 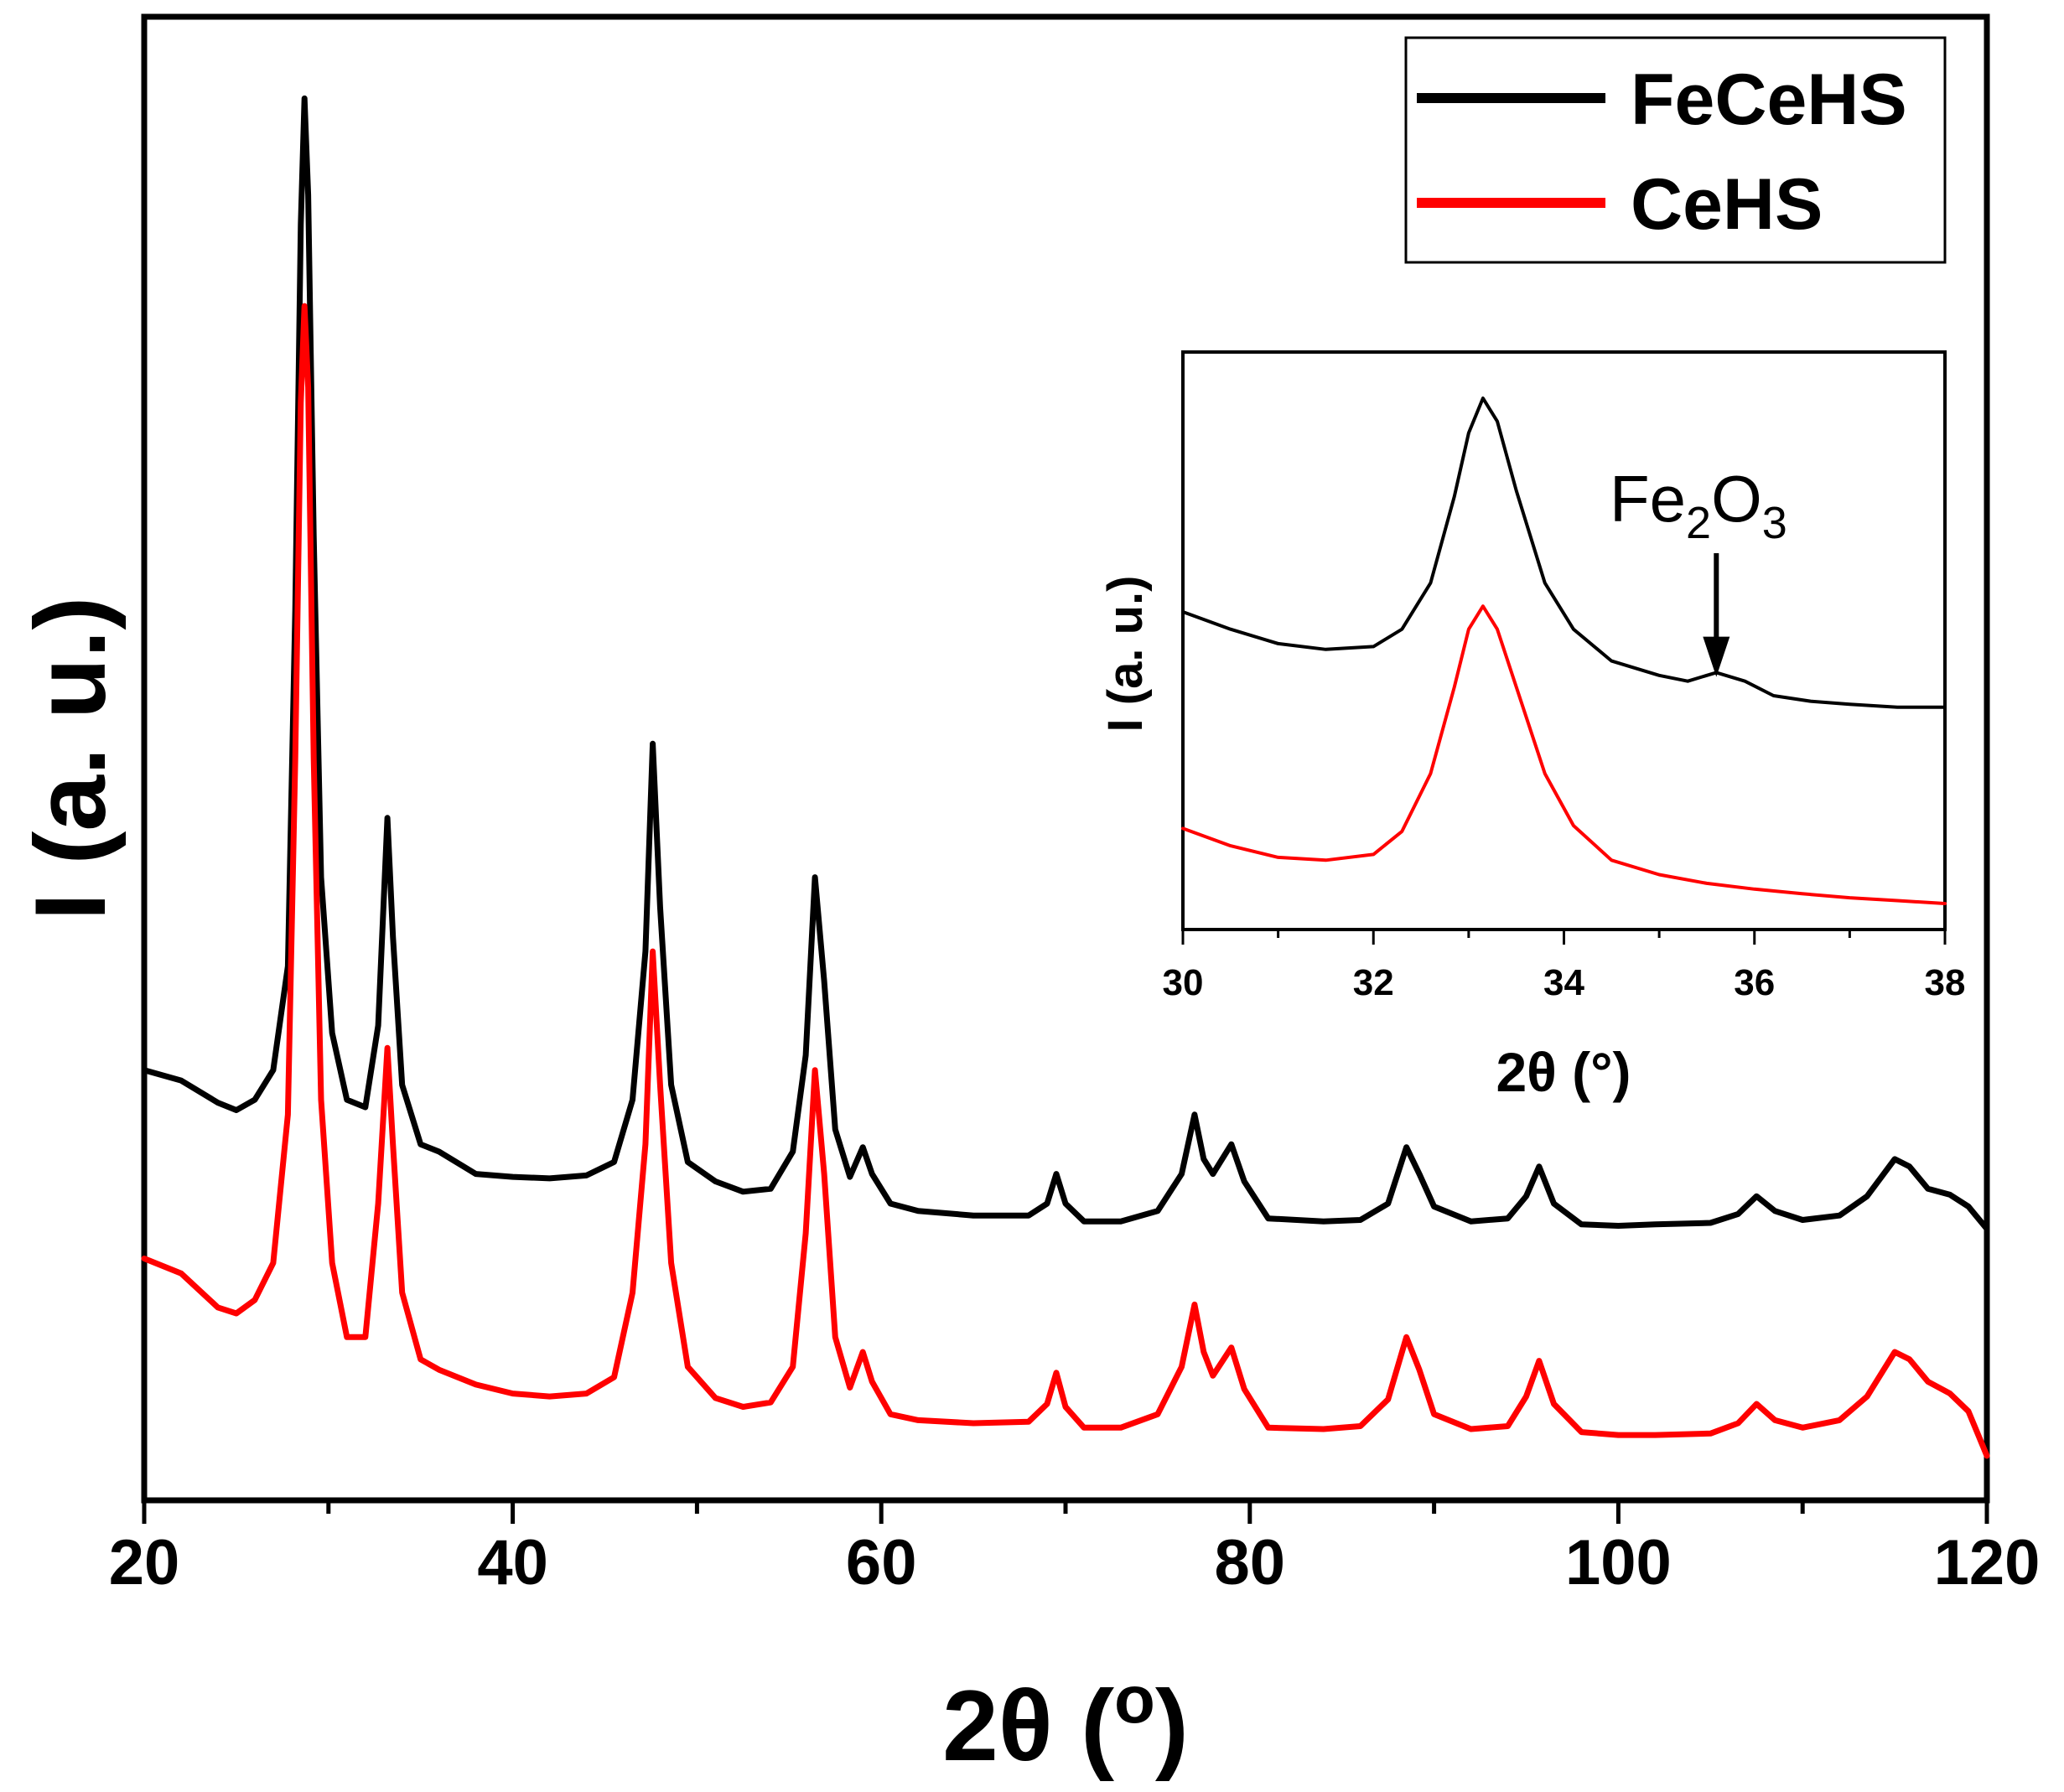 I want to click on main-x-tick-label: 40, so click(x=512, y=1563).